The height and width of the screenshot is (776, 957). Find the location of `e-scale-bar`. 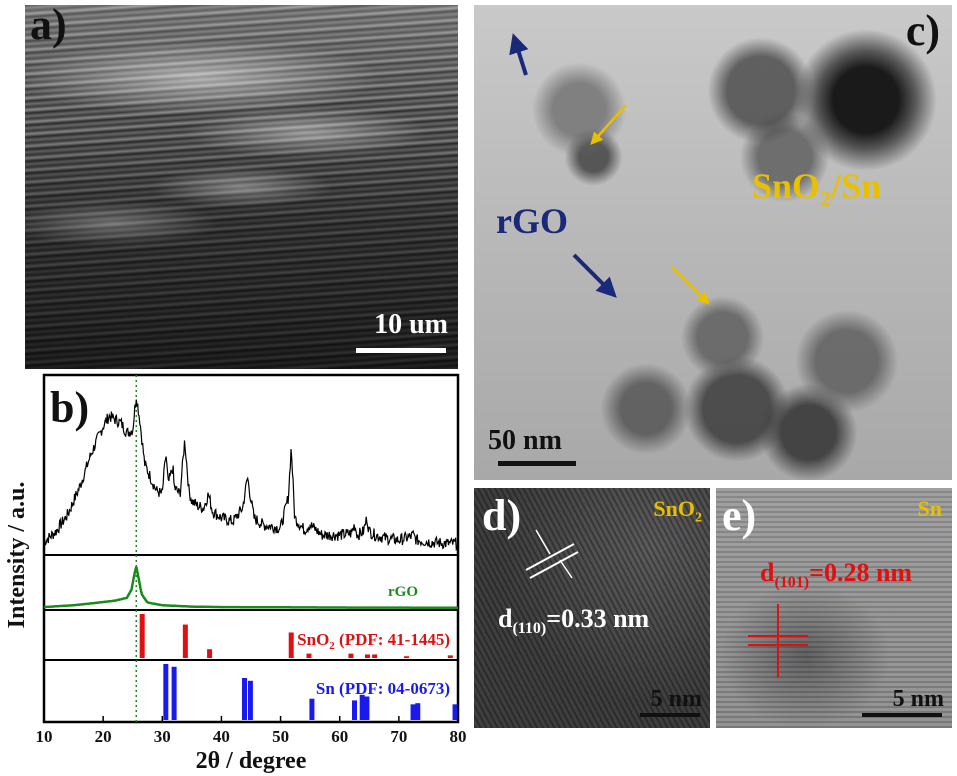

e-scale-bar is located at coordinates (902, 715).